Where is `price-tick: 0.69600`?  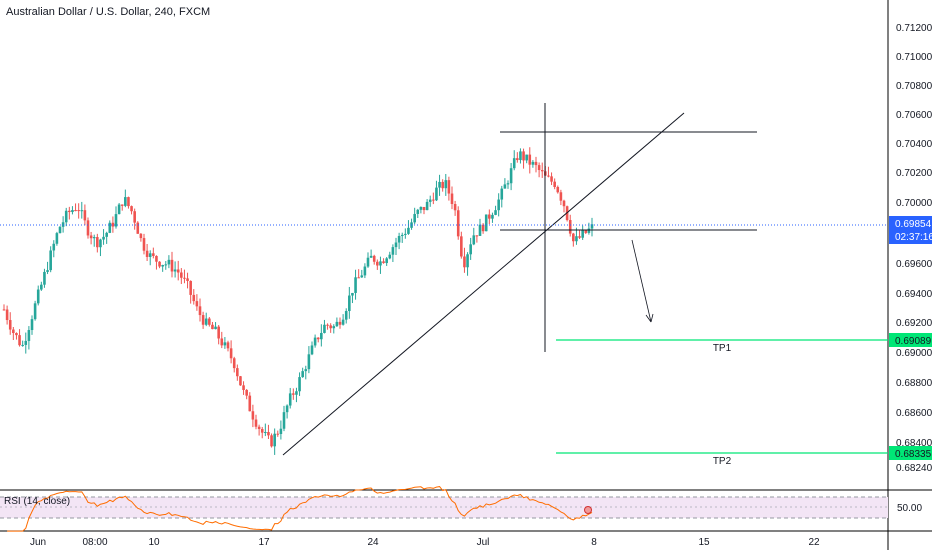
price-tick: 0.69600 is located at coordinates (914, 264).